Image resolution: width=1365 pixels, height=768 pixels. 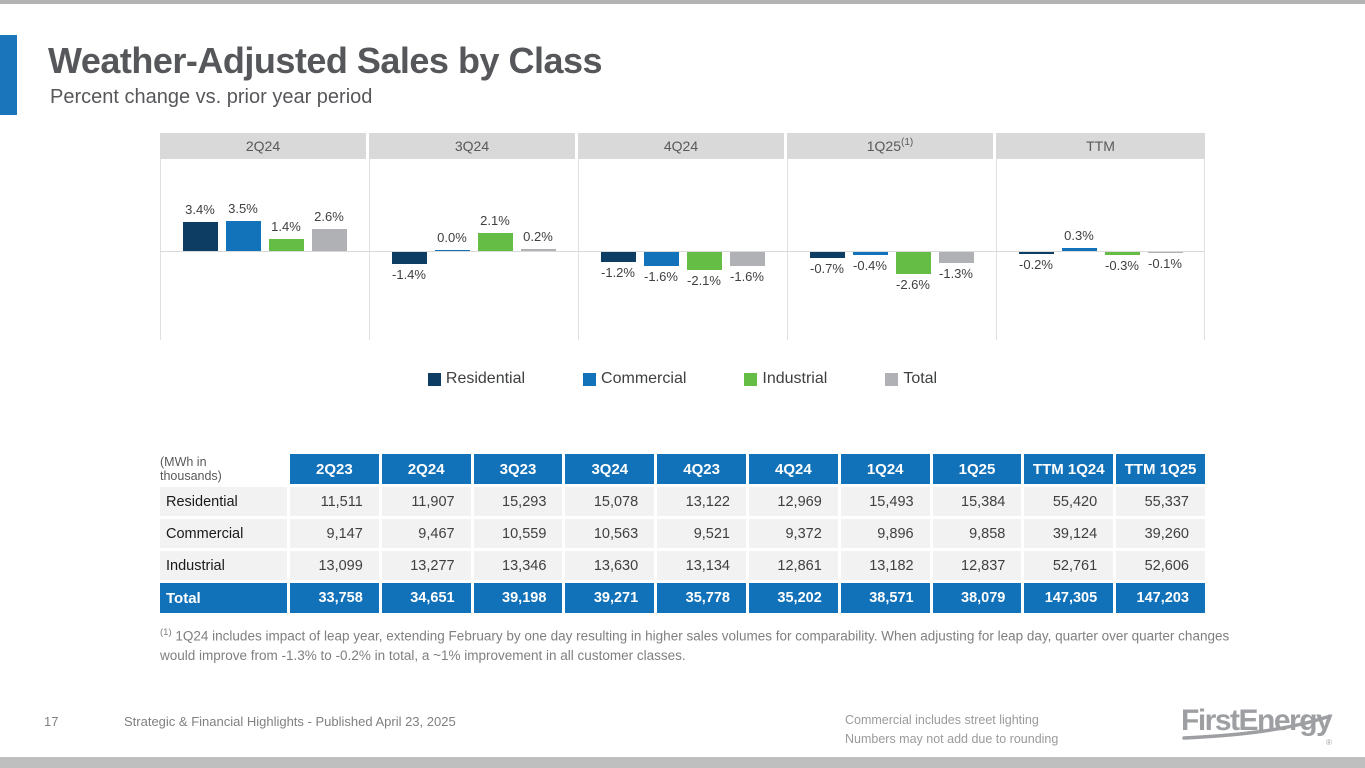 What do you see at coordinates (200, 236) in the screenshot?
I see `bar-residential-2q24` at bounding box center [200, 236].